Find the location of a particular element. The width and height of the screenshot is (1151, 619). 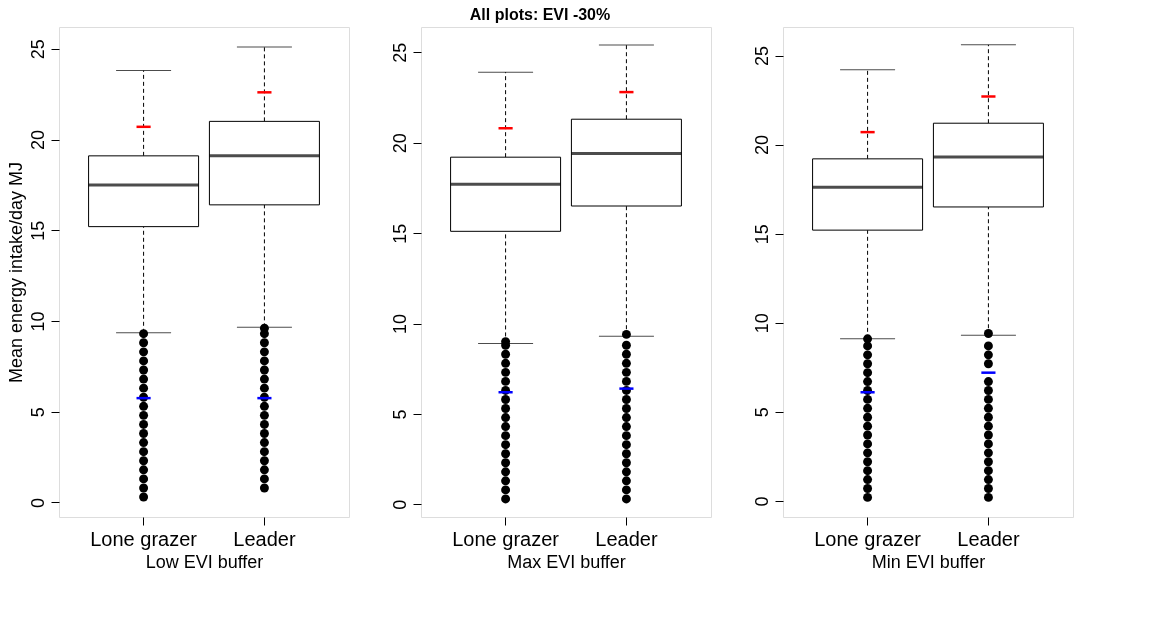

chart-title: All plots: EVI -30% is located at coordinates (540, 14).